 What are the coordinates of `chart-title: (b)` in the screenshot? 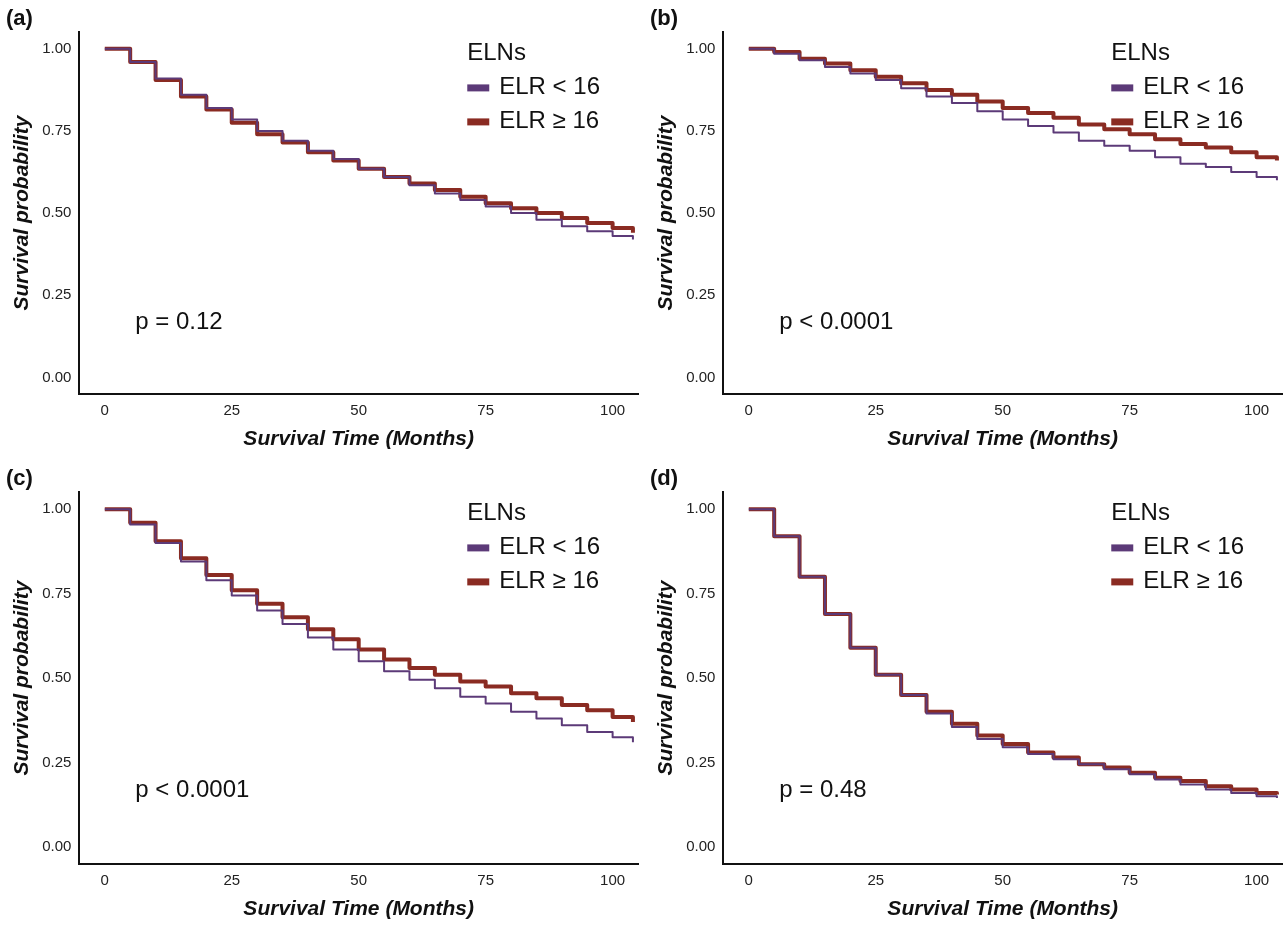 It's located at (664, 18).